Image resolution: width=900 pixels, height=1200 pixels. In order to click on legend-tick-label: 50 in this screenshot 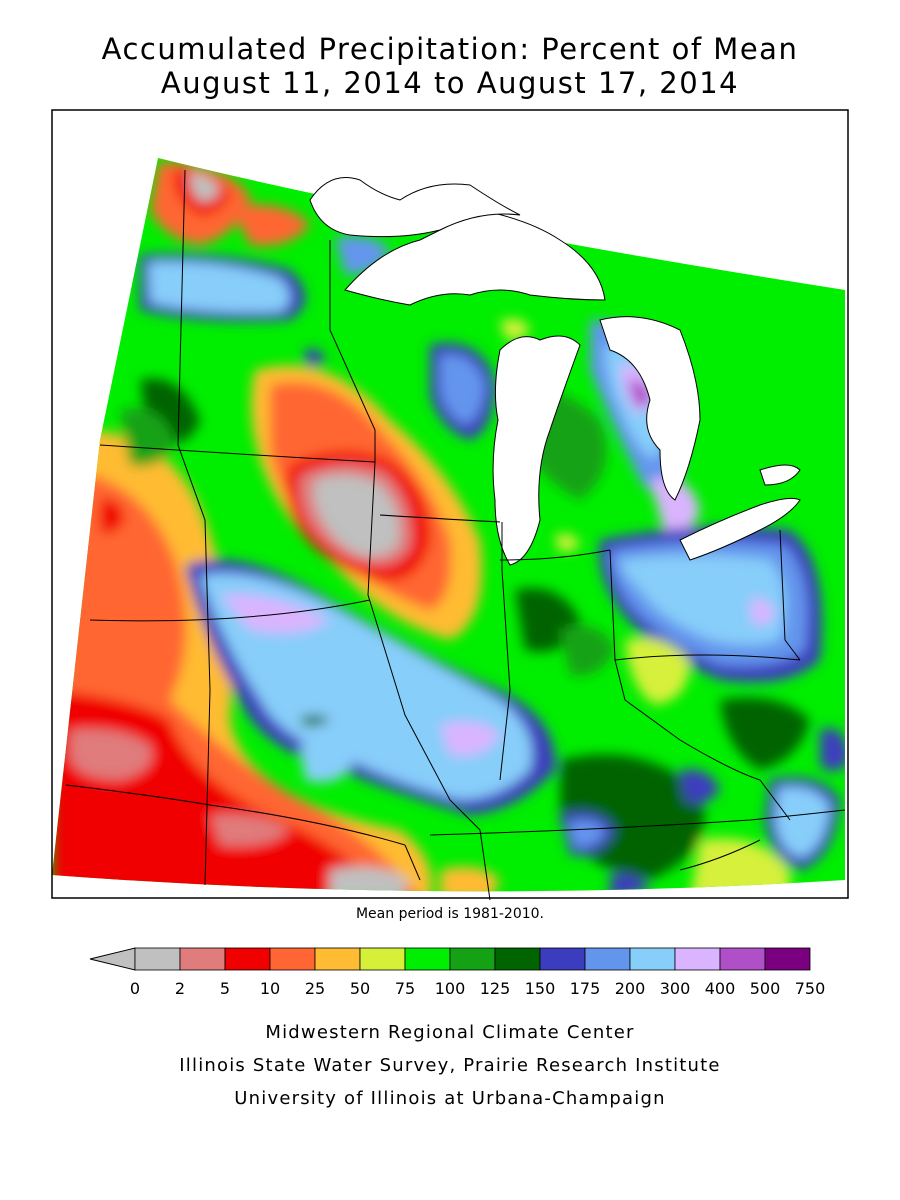, I will do `click(360, 988)`.